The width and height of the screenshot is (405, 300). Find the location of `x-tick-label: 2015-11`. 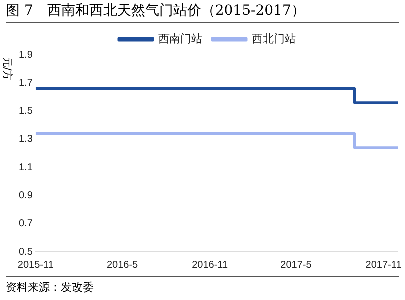

x-tick-label: 2015-11 is located at coordinates (36, 265).